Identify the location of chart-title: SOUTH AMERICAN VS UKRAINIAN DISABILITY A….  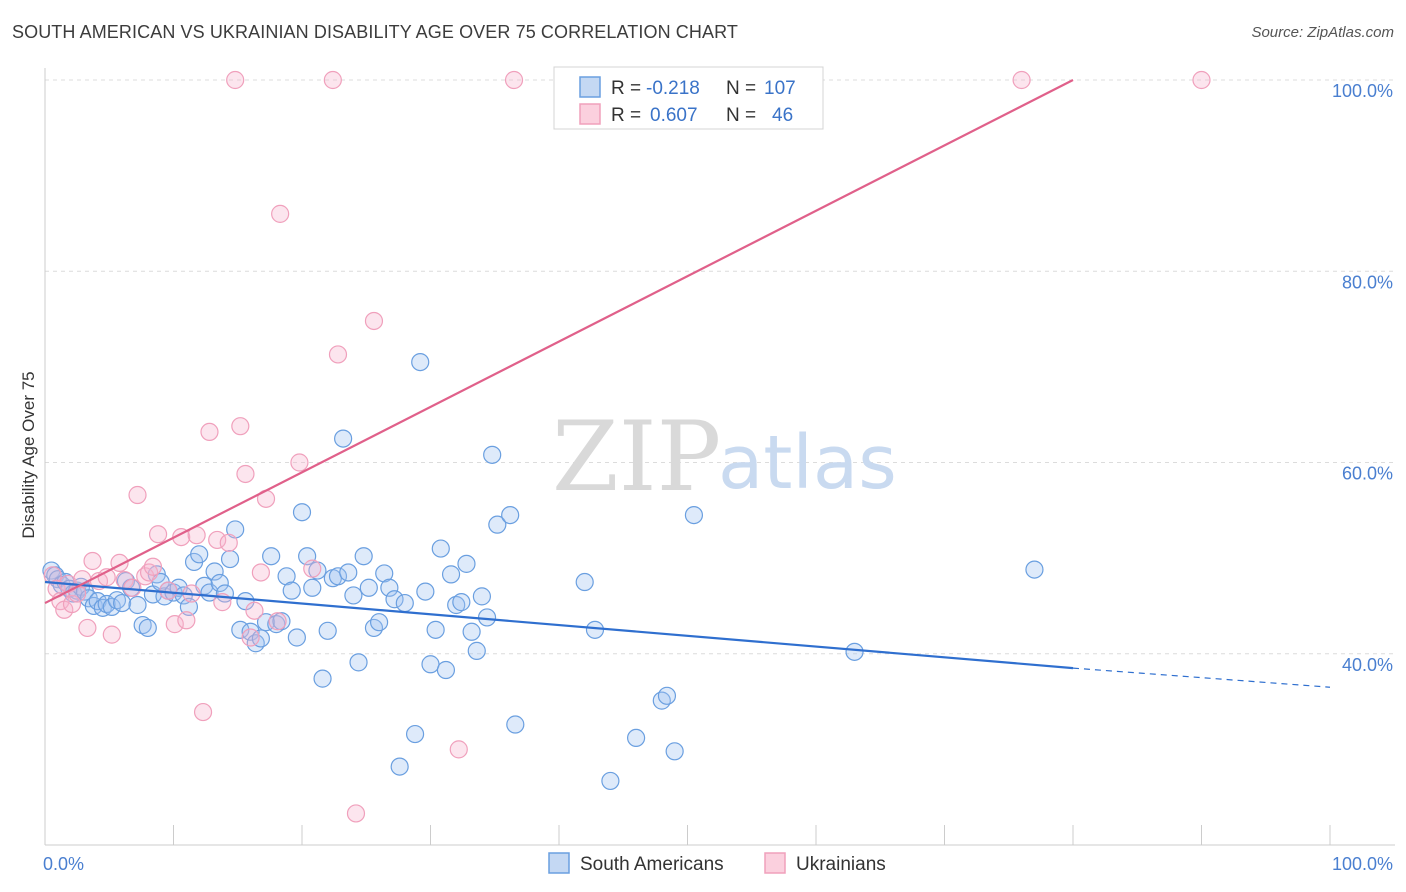
(375, 32).